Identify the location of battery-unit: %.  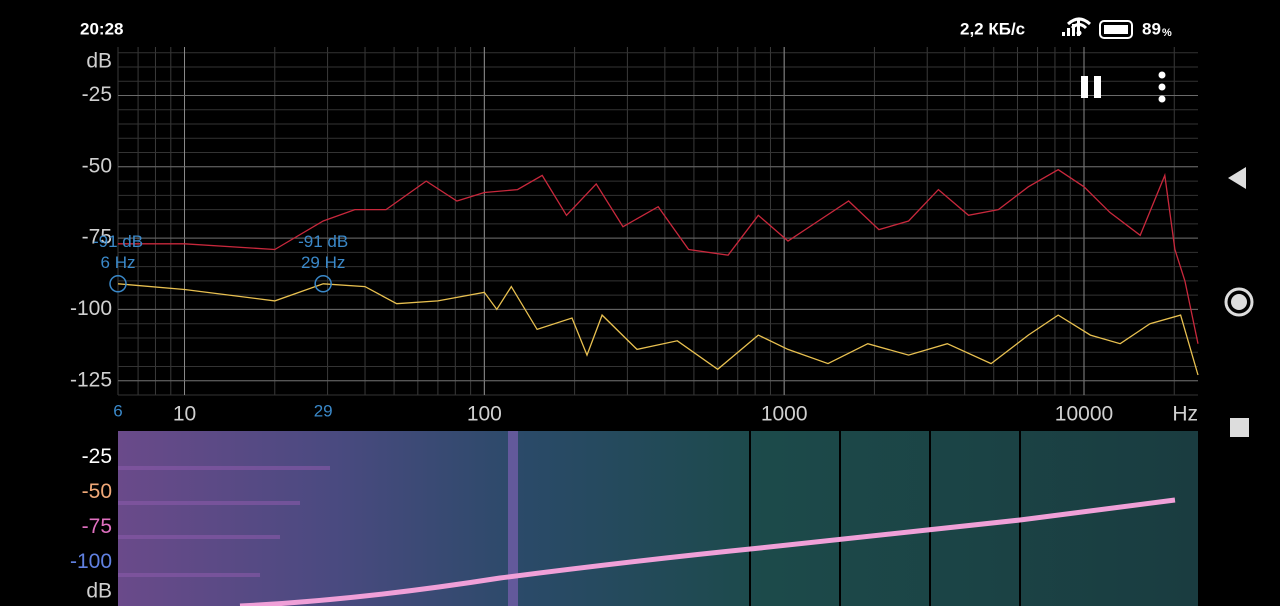
(1167, 33).